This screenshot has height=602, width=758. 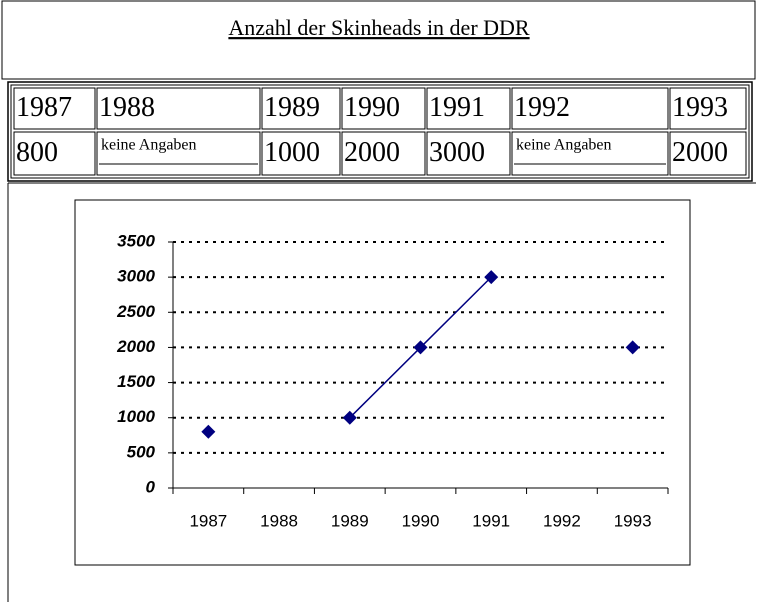 What do you see at coordinates (151, 486) in the screenshot?
I see `y-tick-label: 0` at bounding box center [151, 486].